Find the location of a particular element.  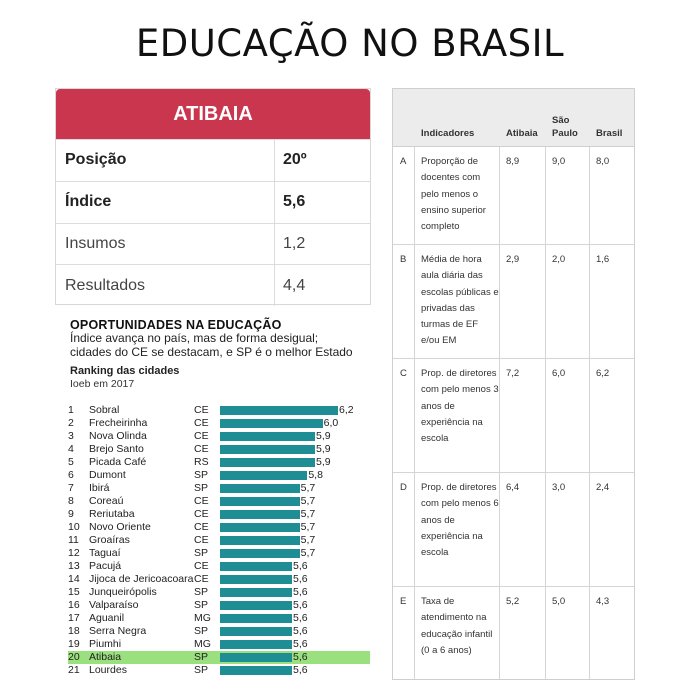

ranking-value: 5,8 is located at coordinates (315, 475).